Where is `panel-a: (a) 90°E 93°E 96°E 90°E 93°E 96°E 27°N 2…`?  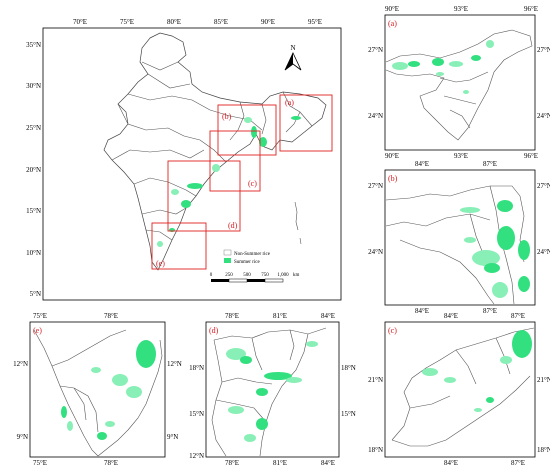
panel-a: (a) 90°E 93°E 96°E 90°E 93°E 96°E 27°N 2… is located at coordinates (459, 82).